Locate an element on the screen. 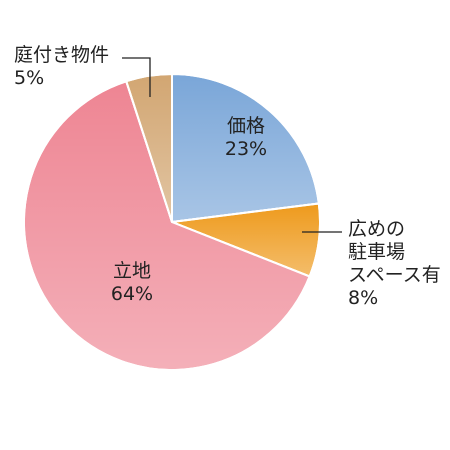  slice-label: 広めの 駐車場 スペース有 8% is located at coordinates (394, 264).